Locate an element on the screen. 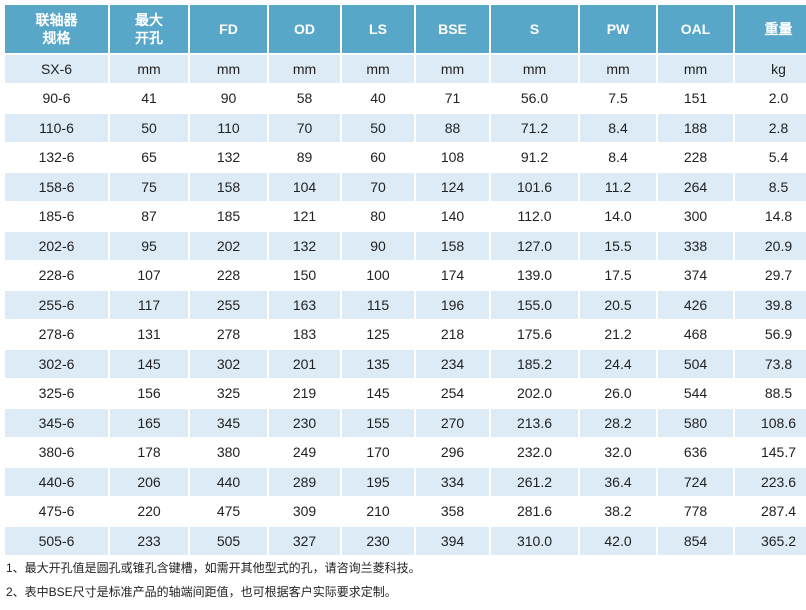  cell: 289 is located at coordinates (304, 482).